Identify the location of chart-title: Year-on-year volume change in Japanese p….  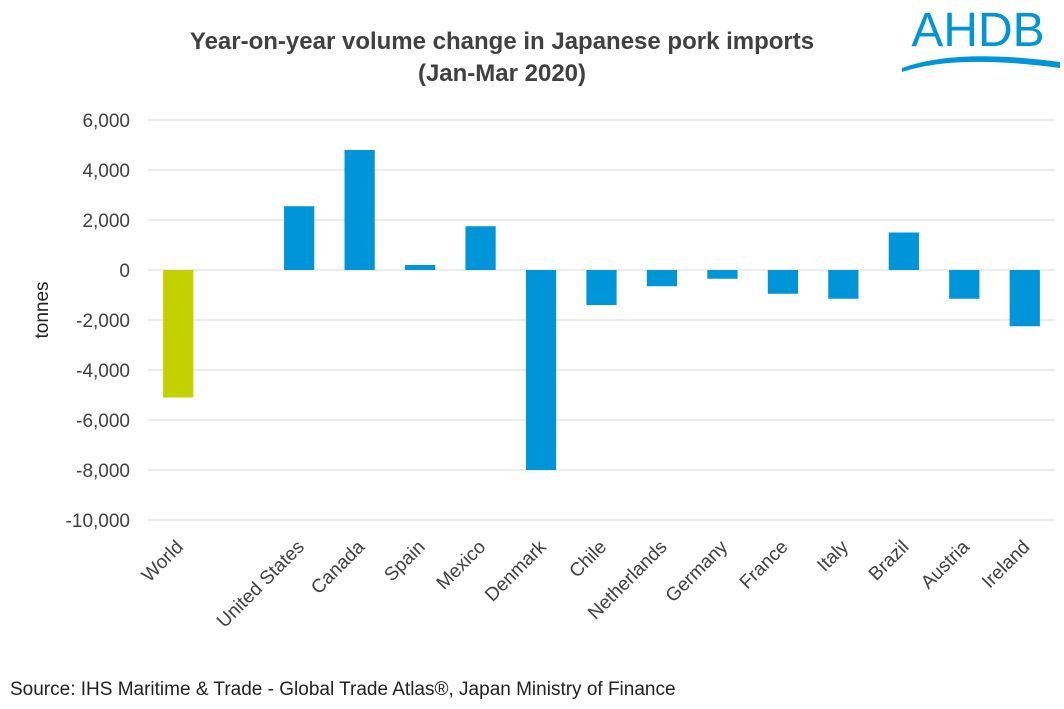
(502, 58).